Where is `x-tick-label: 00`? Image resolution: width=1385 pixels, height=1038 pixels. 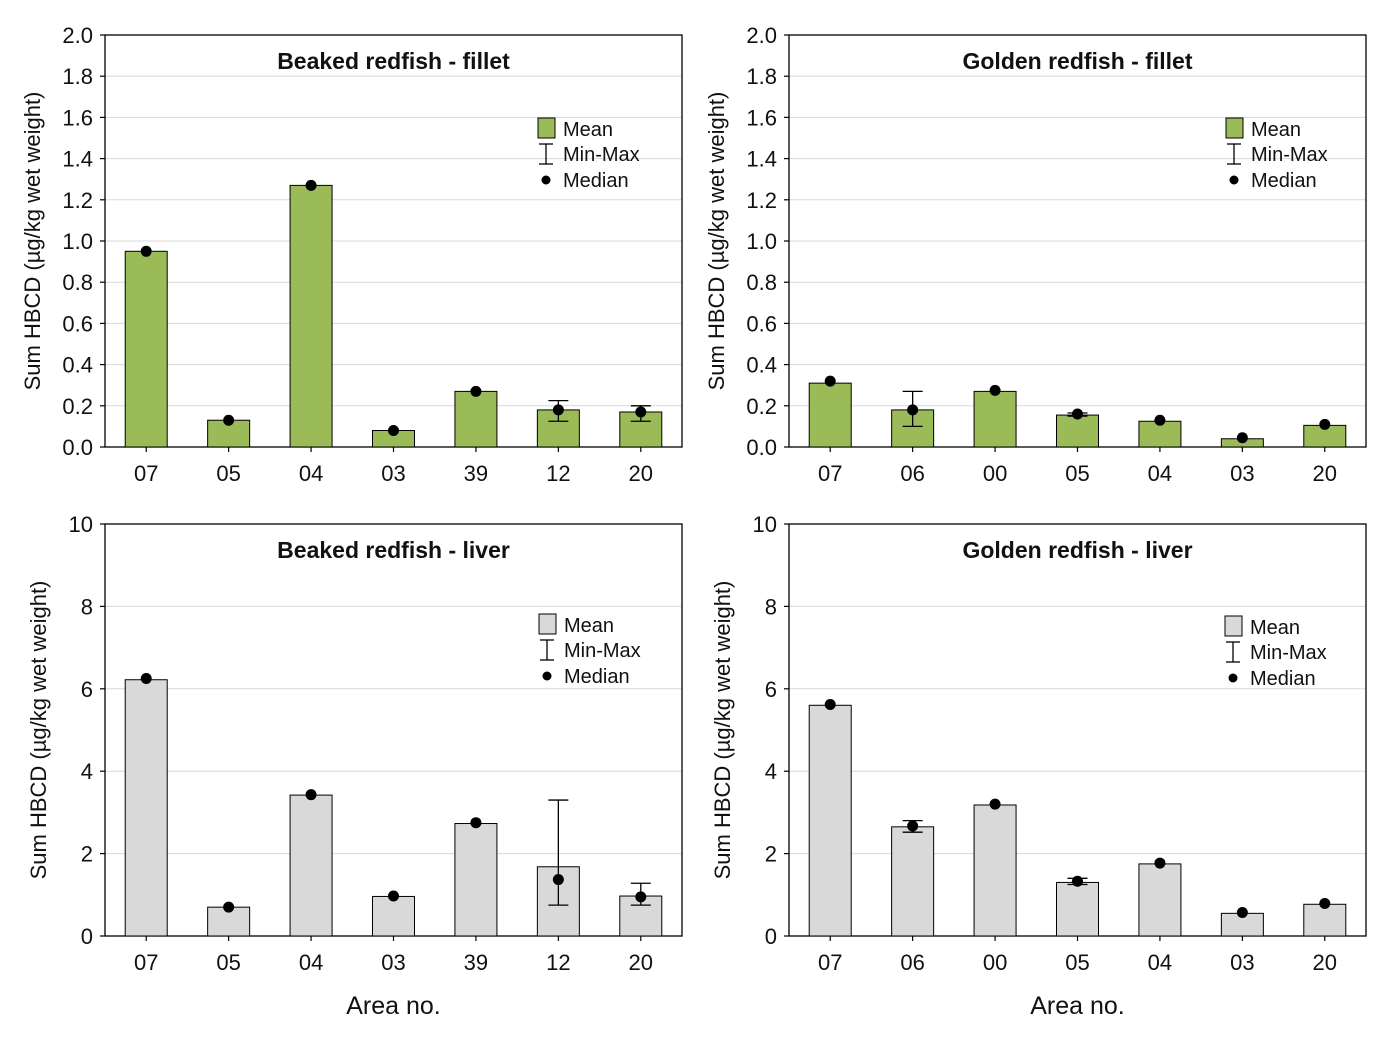
x-tick-label: 00 is located at coordinates (995, 962).